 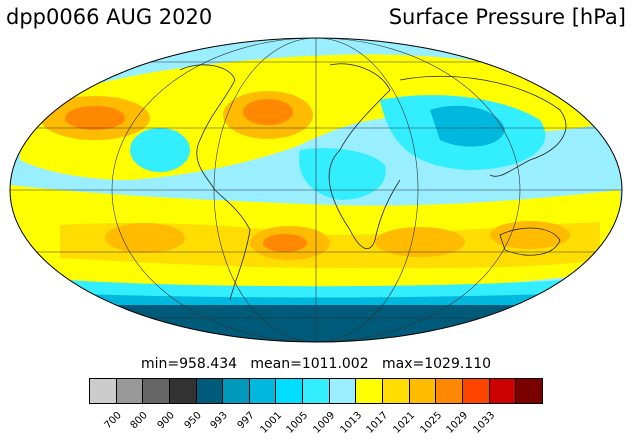 I want to click on colorbar-tick-label: 1005, so click(x=297, y=423).